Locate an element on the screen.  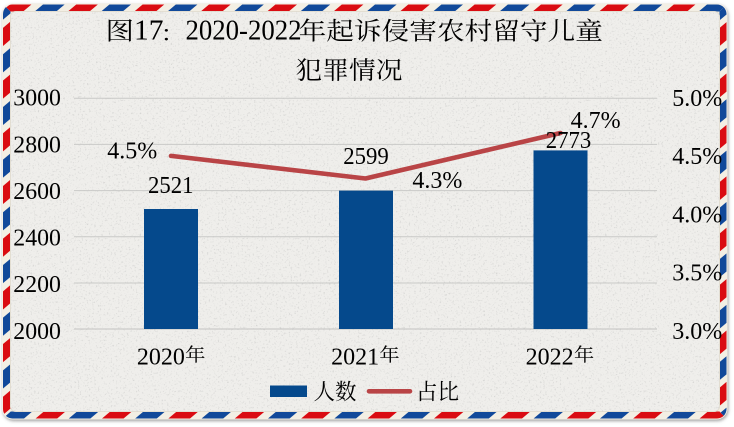
svg-text: 4.7% is located at coordinates (596, 121).